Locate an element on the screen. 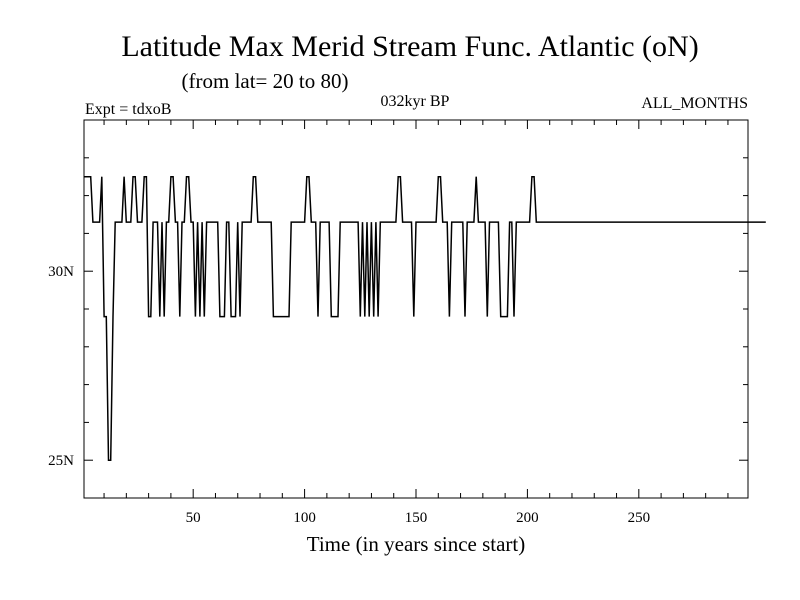  chart-subtitle: (from lat= 20 to 80) is located at coordinates (265, 81).